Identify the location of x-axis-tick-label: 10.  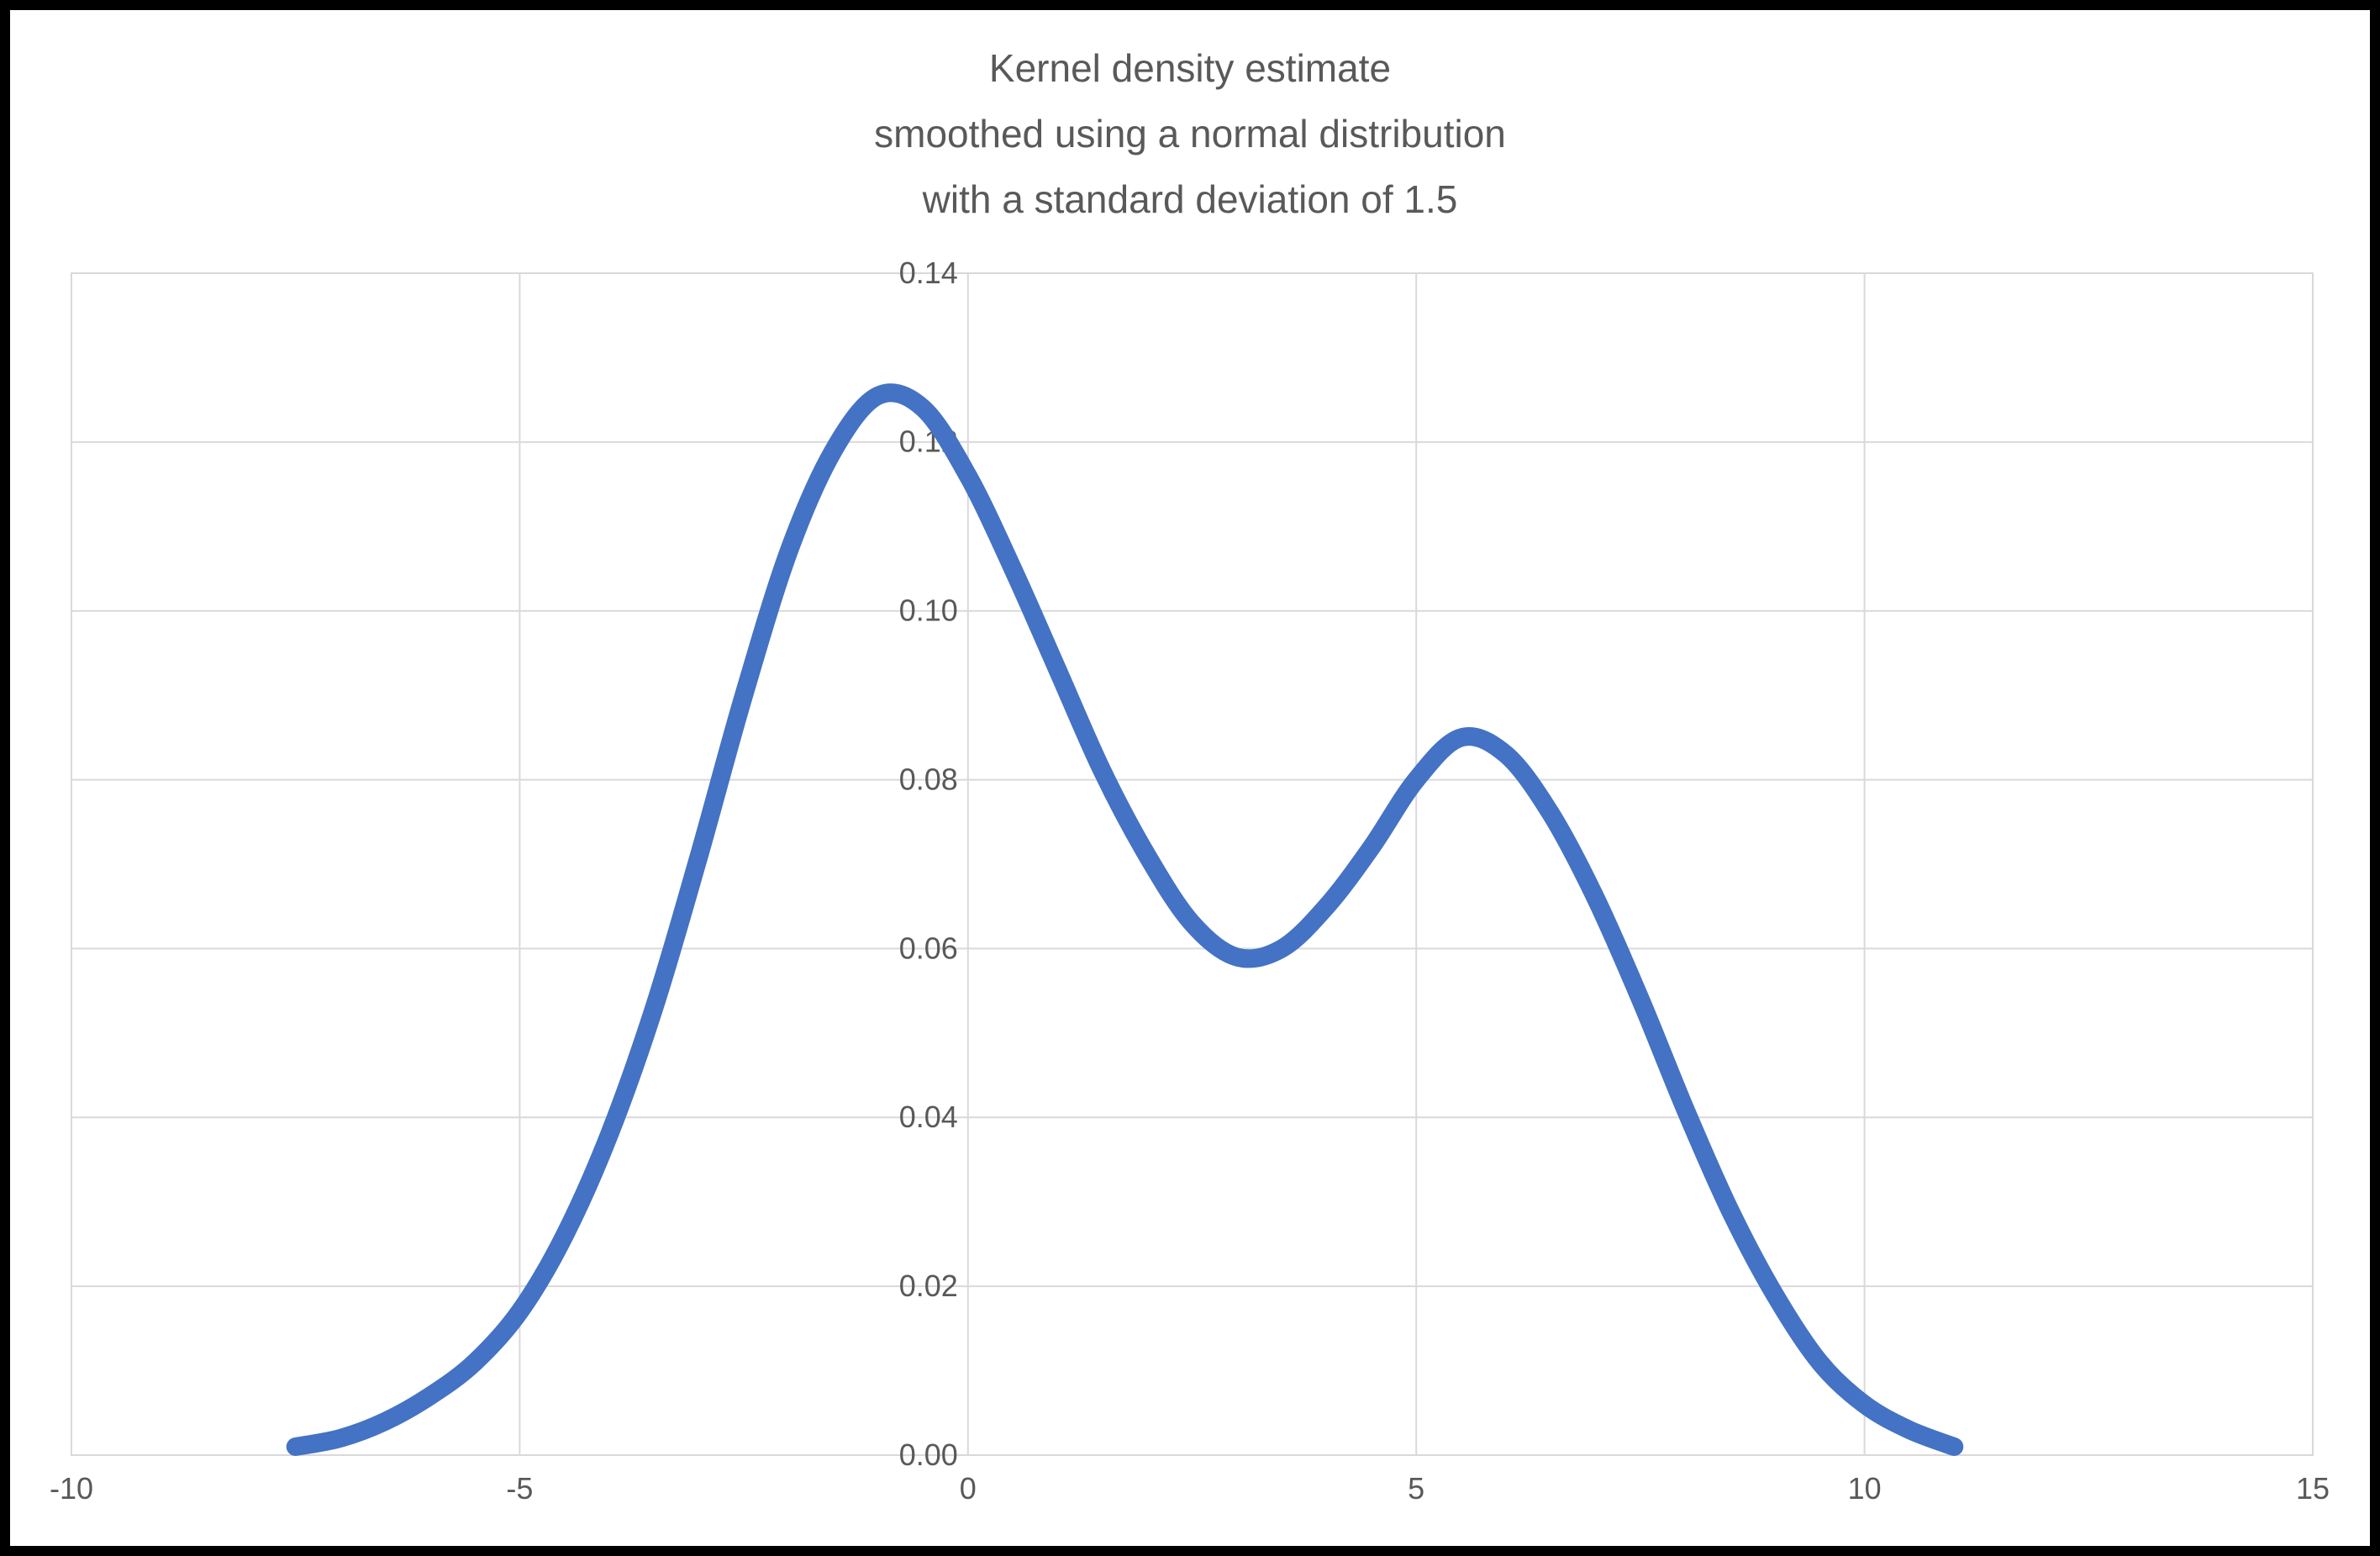
(1865, 1488).